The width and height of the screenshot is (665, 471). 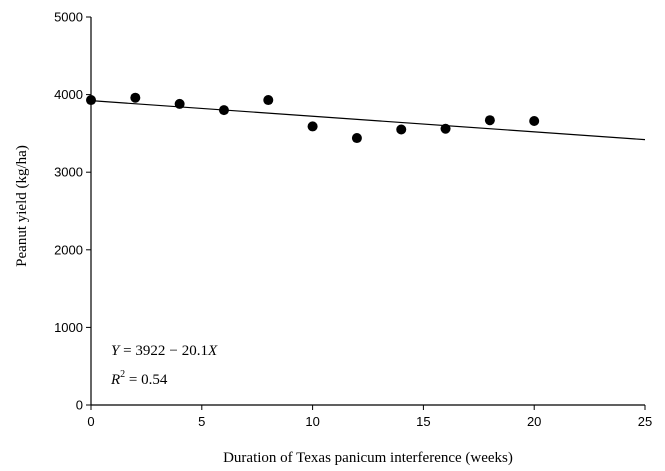 I want to click on equation-lhs: Y, so click(x=116, y=351).